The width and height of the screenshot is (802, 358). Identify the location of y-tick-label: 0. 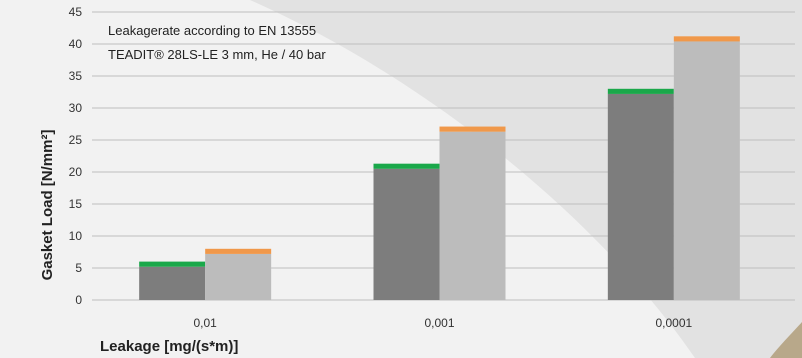
(78, 300).